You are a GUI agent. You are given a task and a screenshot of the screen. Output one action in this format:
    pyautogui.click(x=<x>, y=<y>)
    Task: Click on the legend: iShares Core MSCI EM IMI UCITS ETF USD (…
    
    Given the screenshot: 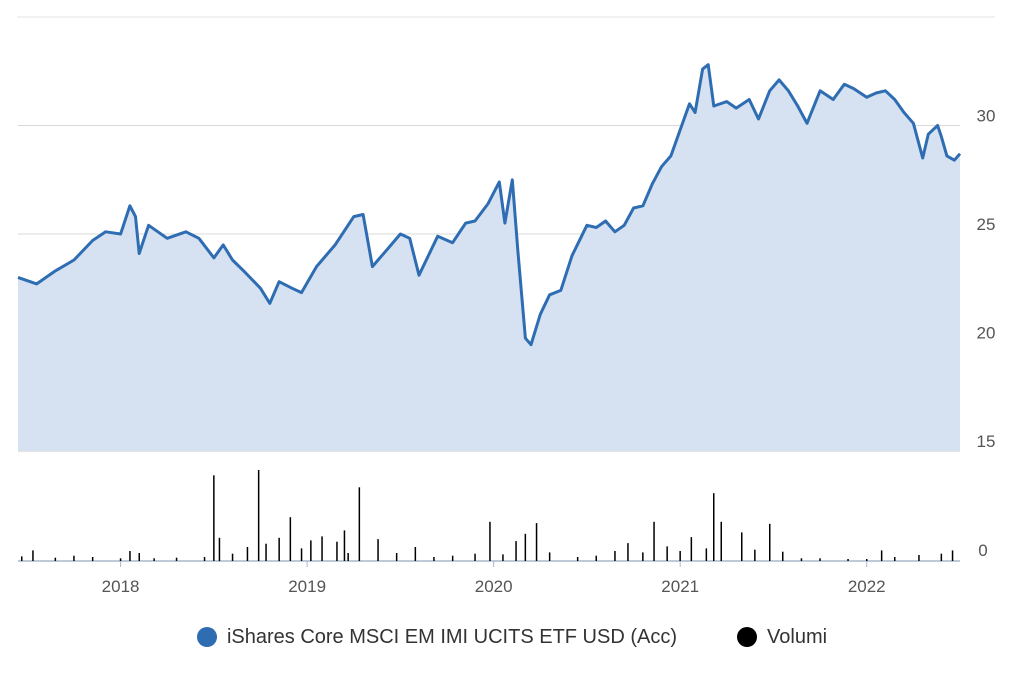 What is the action you would take?
    pyautogui.click(x=512, y=637)
    